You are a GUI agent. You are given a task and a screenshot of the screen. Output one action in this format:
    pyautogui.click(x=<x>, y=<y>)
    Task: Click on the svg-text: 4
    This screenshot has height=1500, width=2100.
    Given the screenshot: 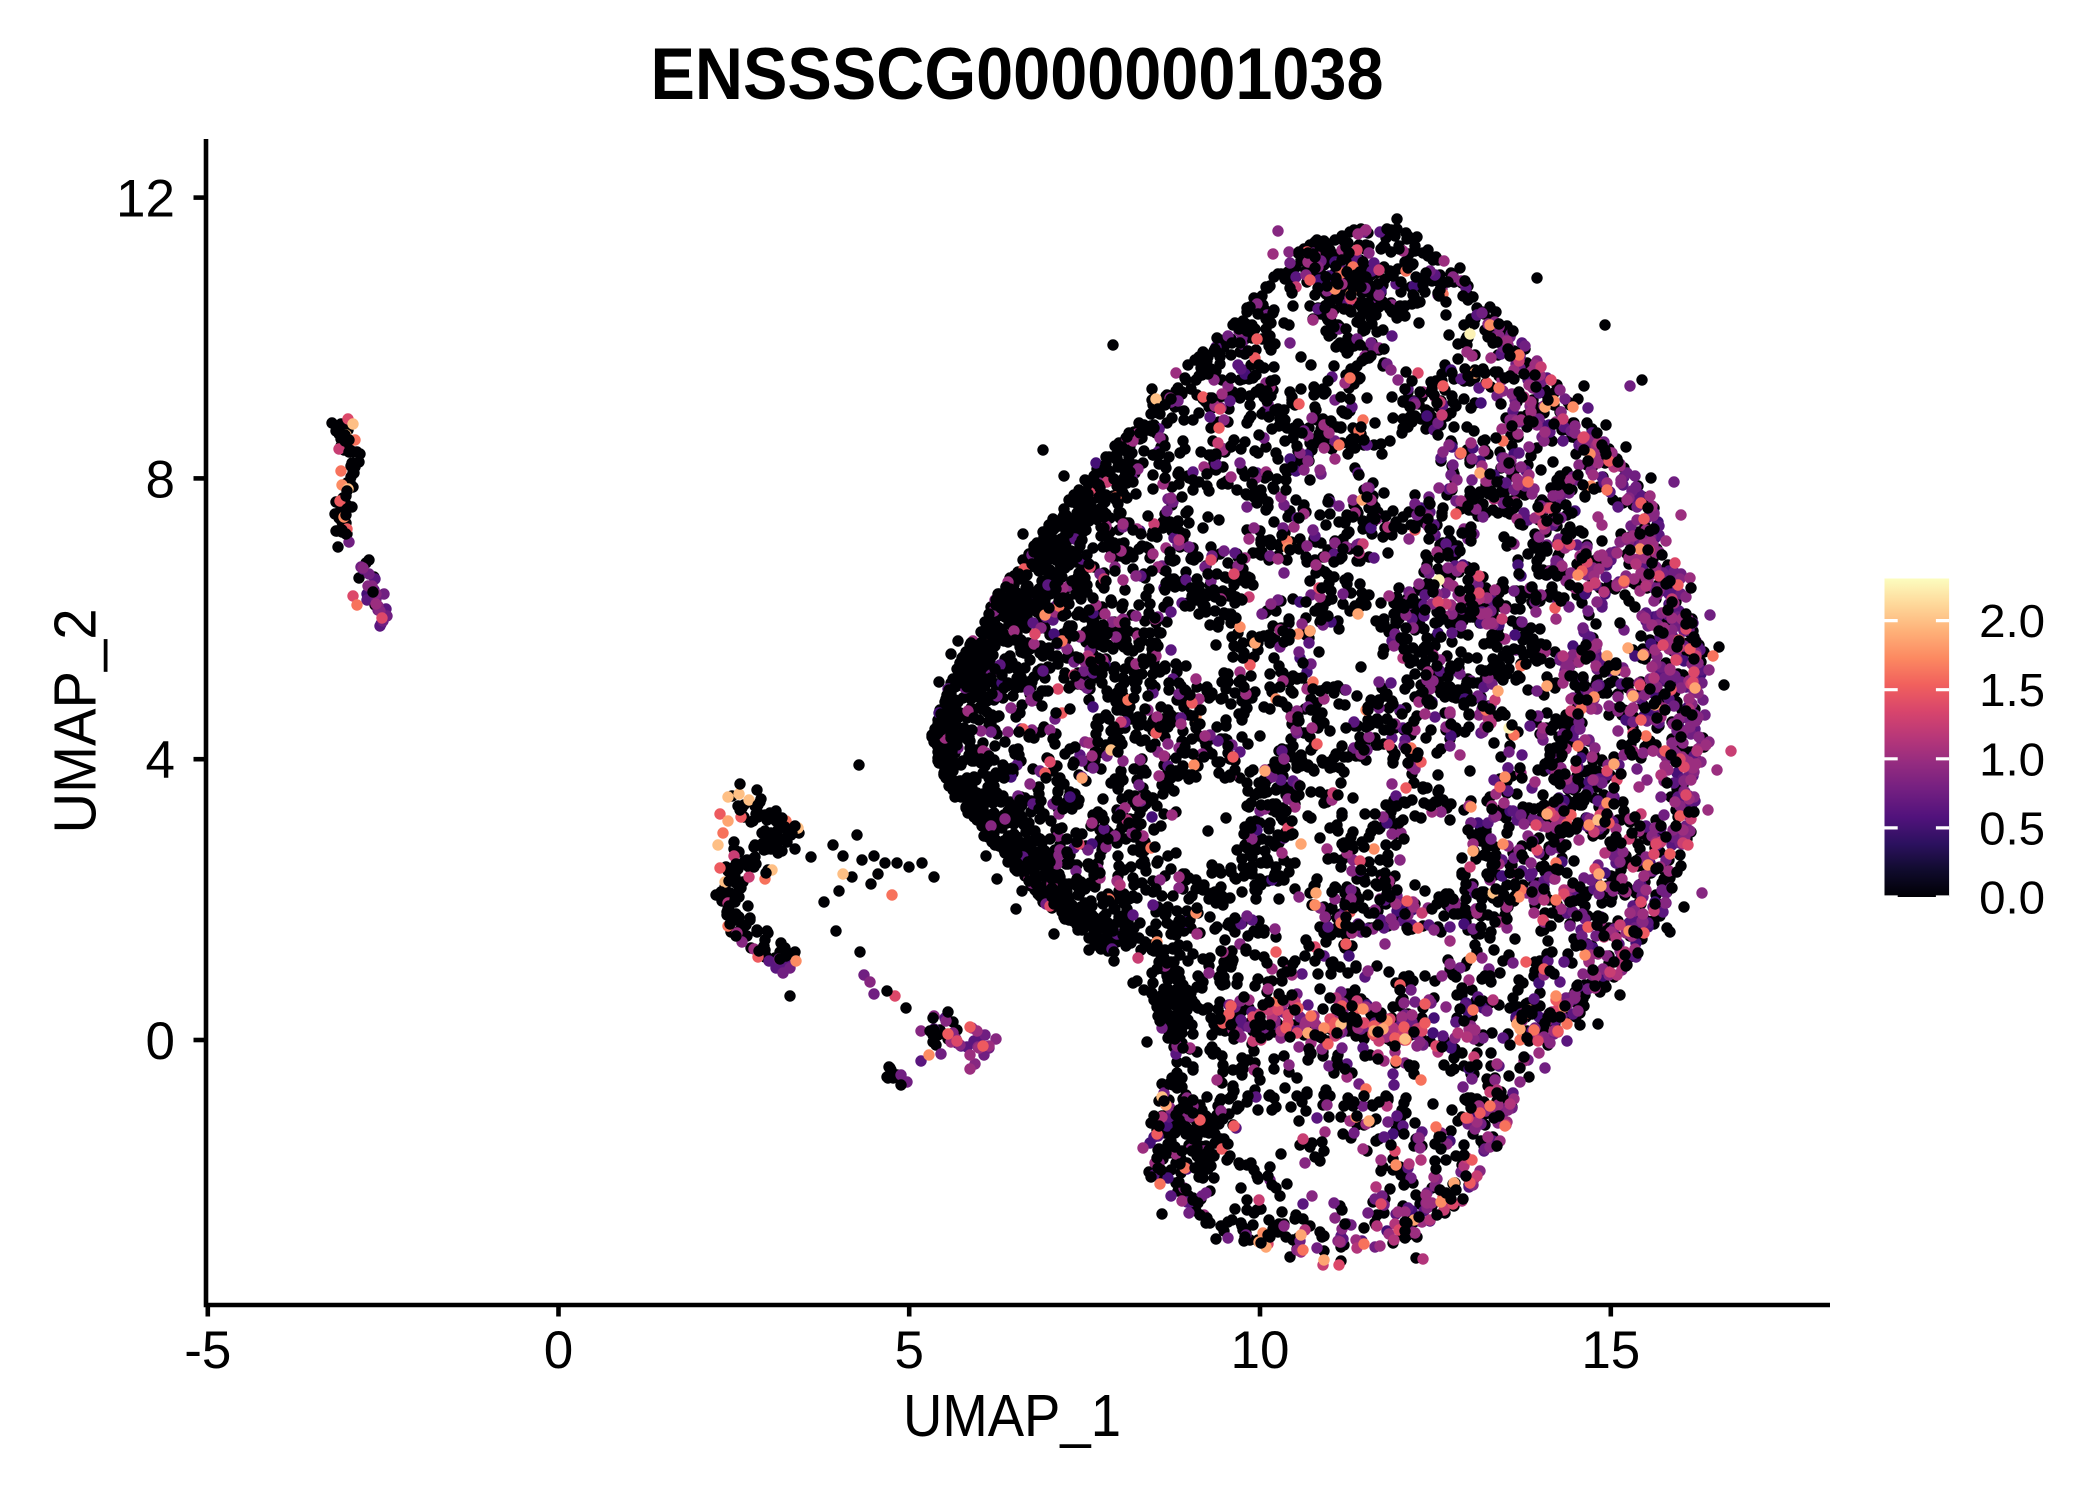 What is the action you would take?
    pyautogui.click(x=160, y=760)
    